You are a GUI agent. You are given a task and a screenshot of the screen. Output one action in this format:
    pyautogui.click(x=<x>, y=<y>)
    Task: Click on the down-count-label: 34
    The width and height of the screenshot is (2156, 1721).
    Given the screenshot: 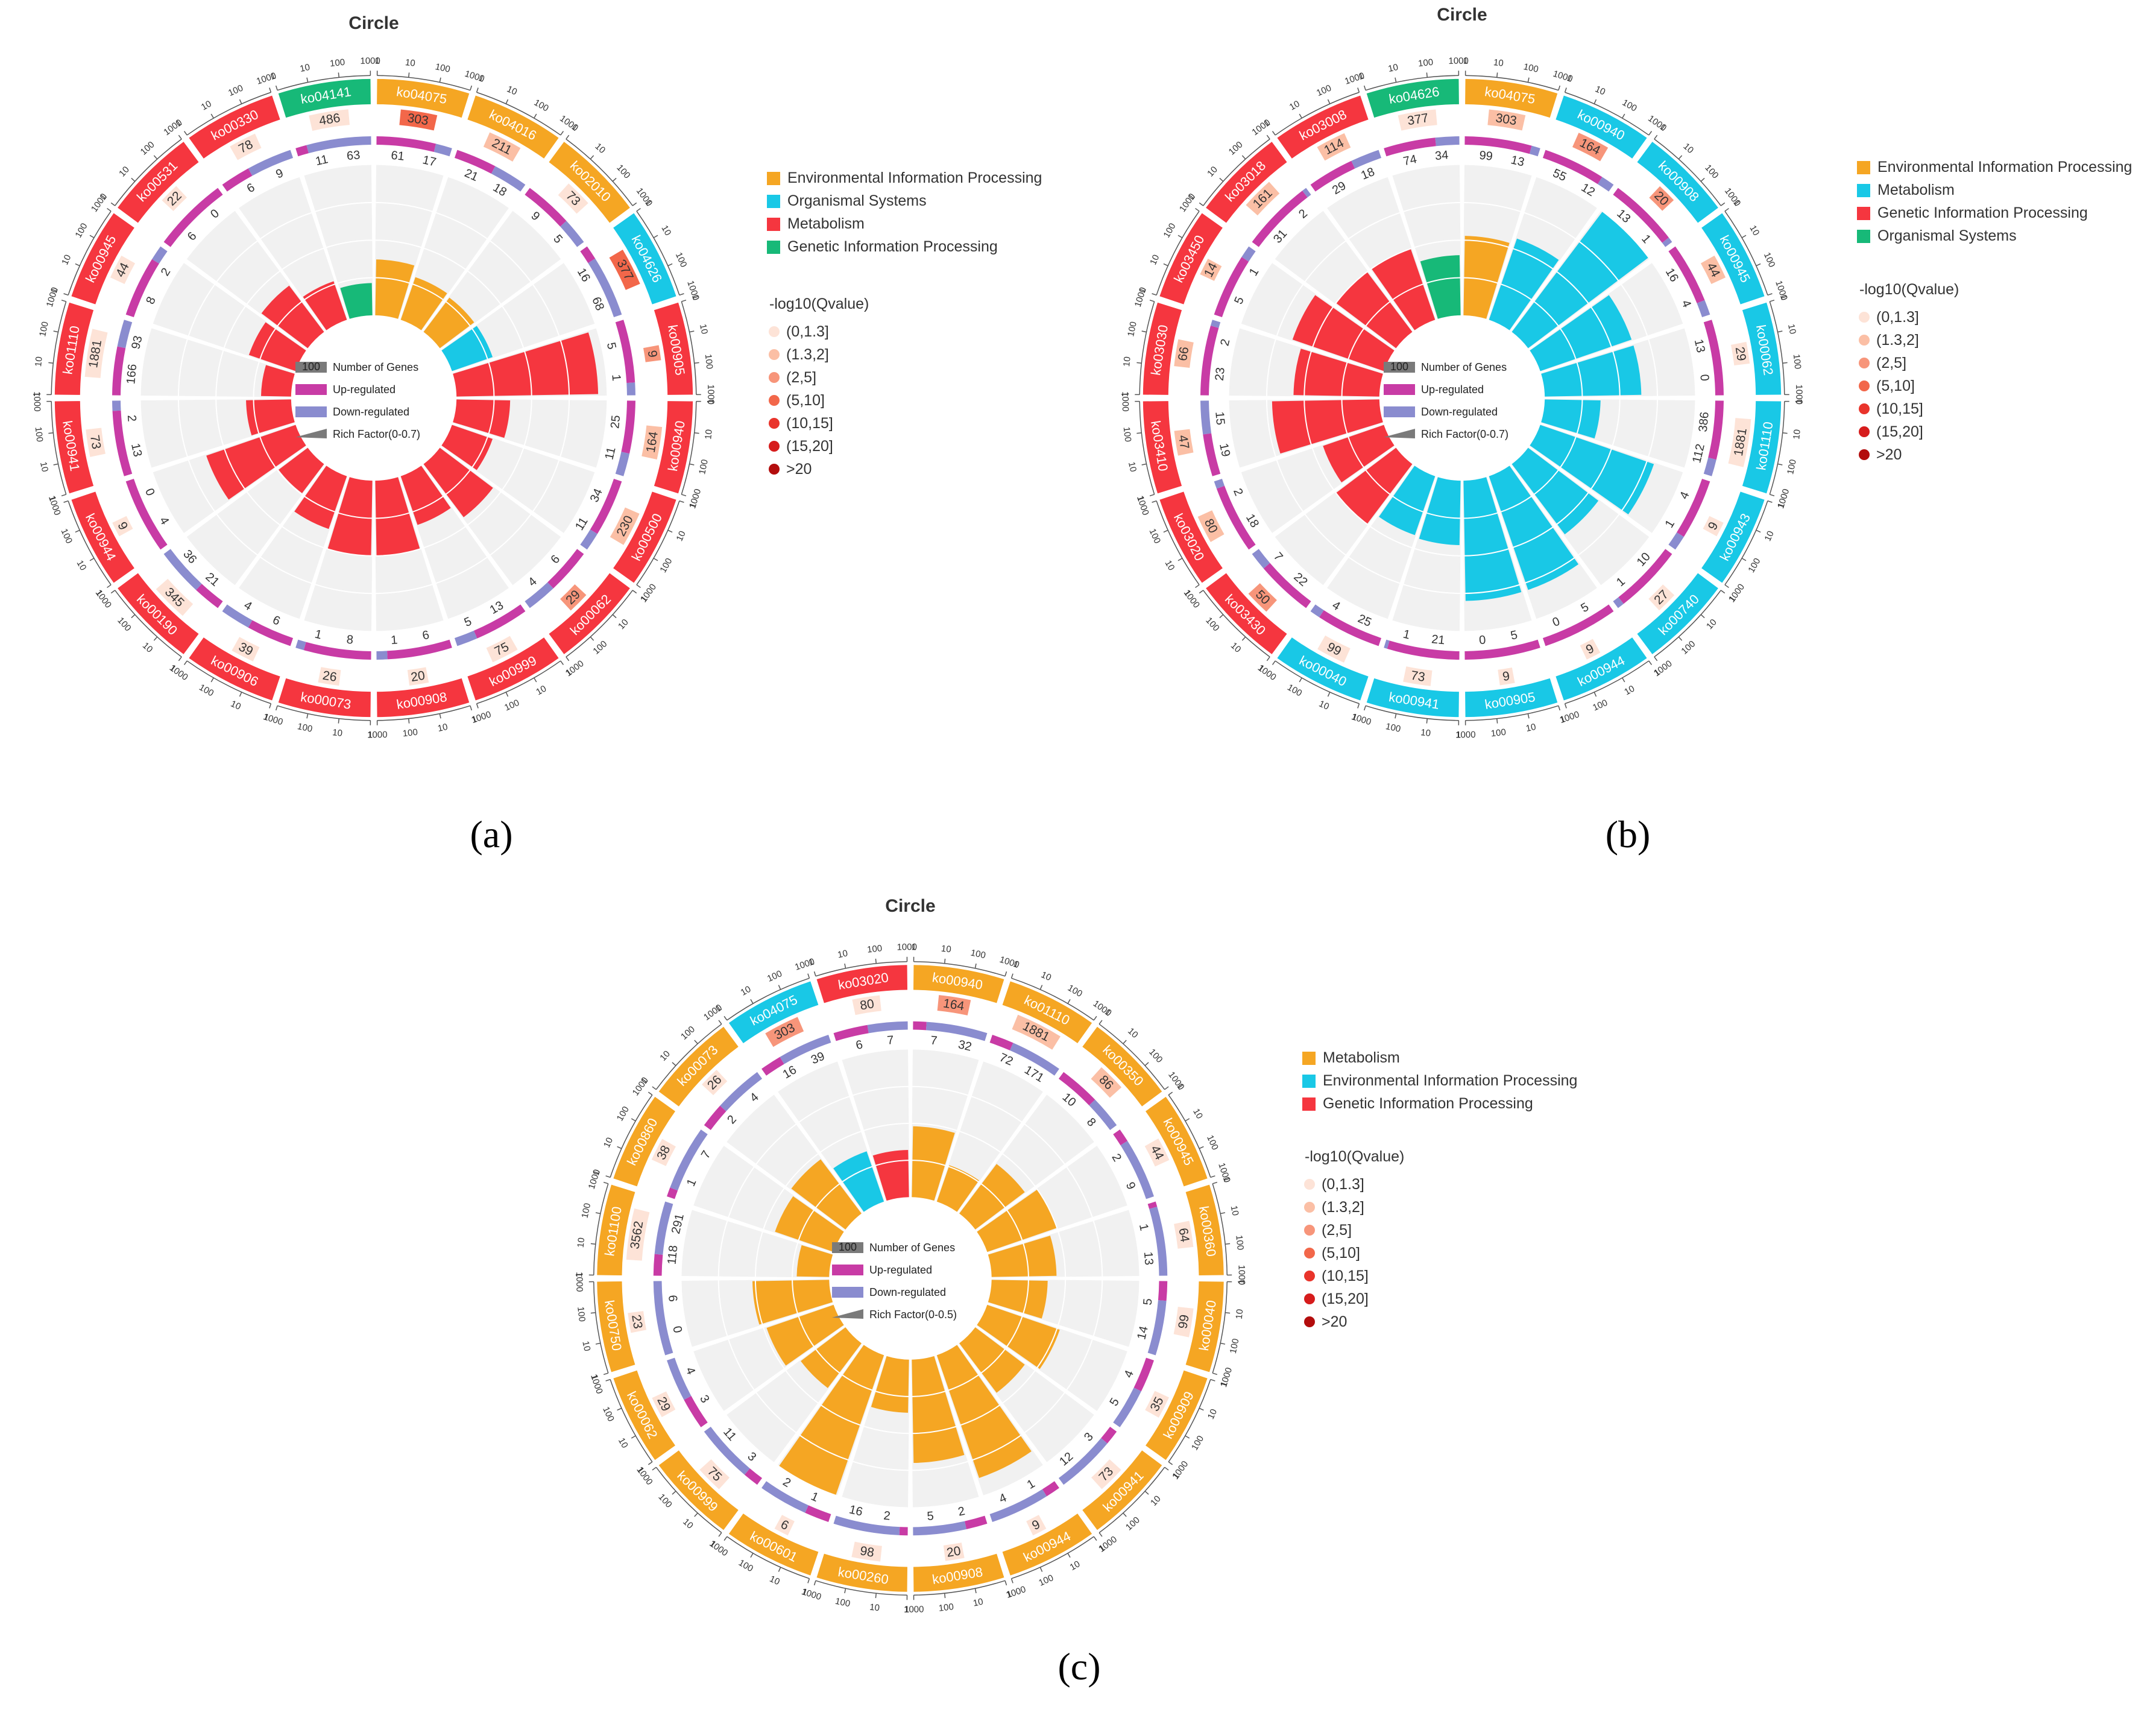 What is the action you would take?
    pyautogui.click(x=1441, y=155)
    